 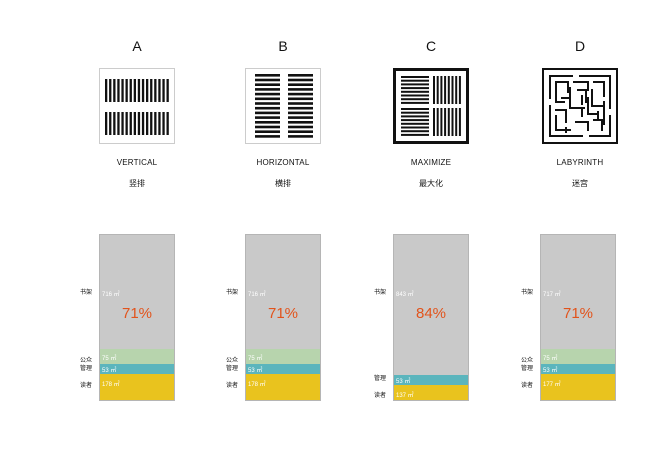 What do you see at coordinates (431, 106) in the screenshot?
I see `maximize-layout-icon` at bounding box center [431, 106].